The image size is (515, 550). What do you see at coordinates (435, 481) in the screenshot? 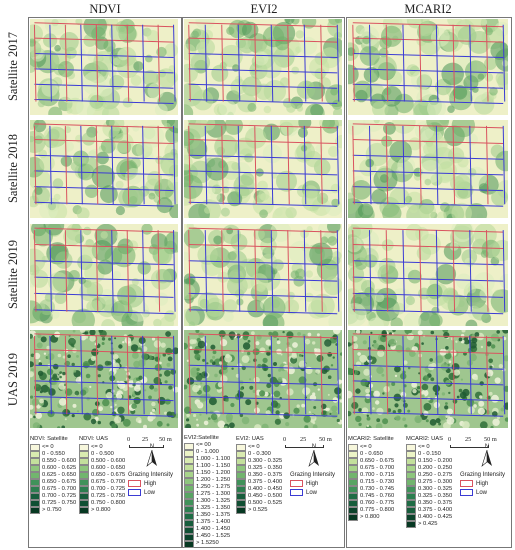
I see `legend-label: 0.275 - 0.300` at bounding box center [435, 481].